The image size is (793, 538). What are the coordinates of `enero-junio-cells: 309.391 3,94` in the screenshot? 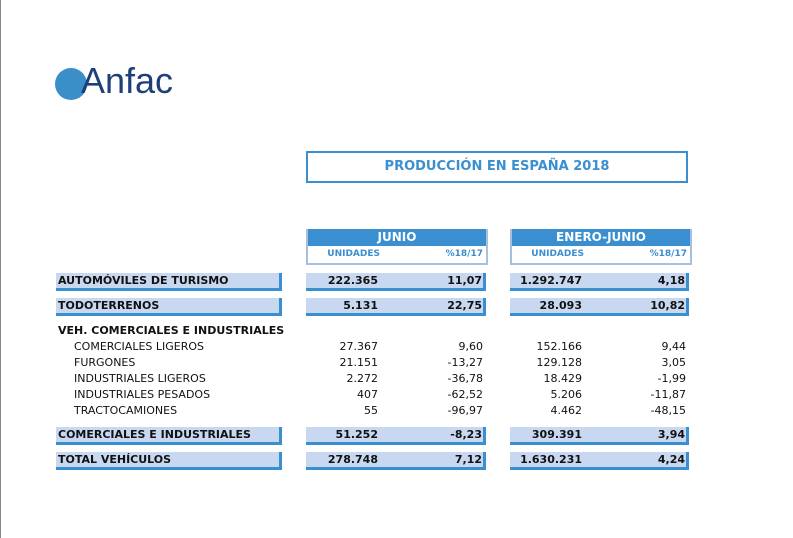 It's located at (599, 436).